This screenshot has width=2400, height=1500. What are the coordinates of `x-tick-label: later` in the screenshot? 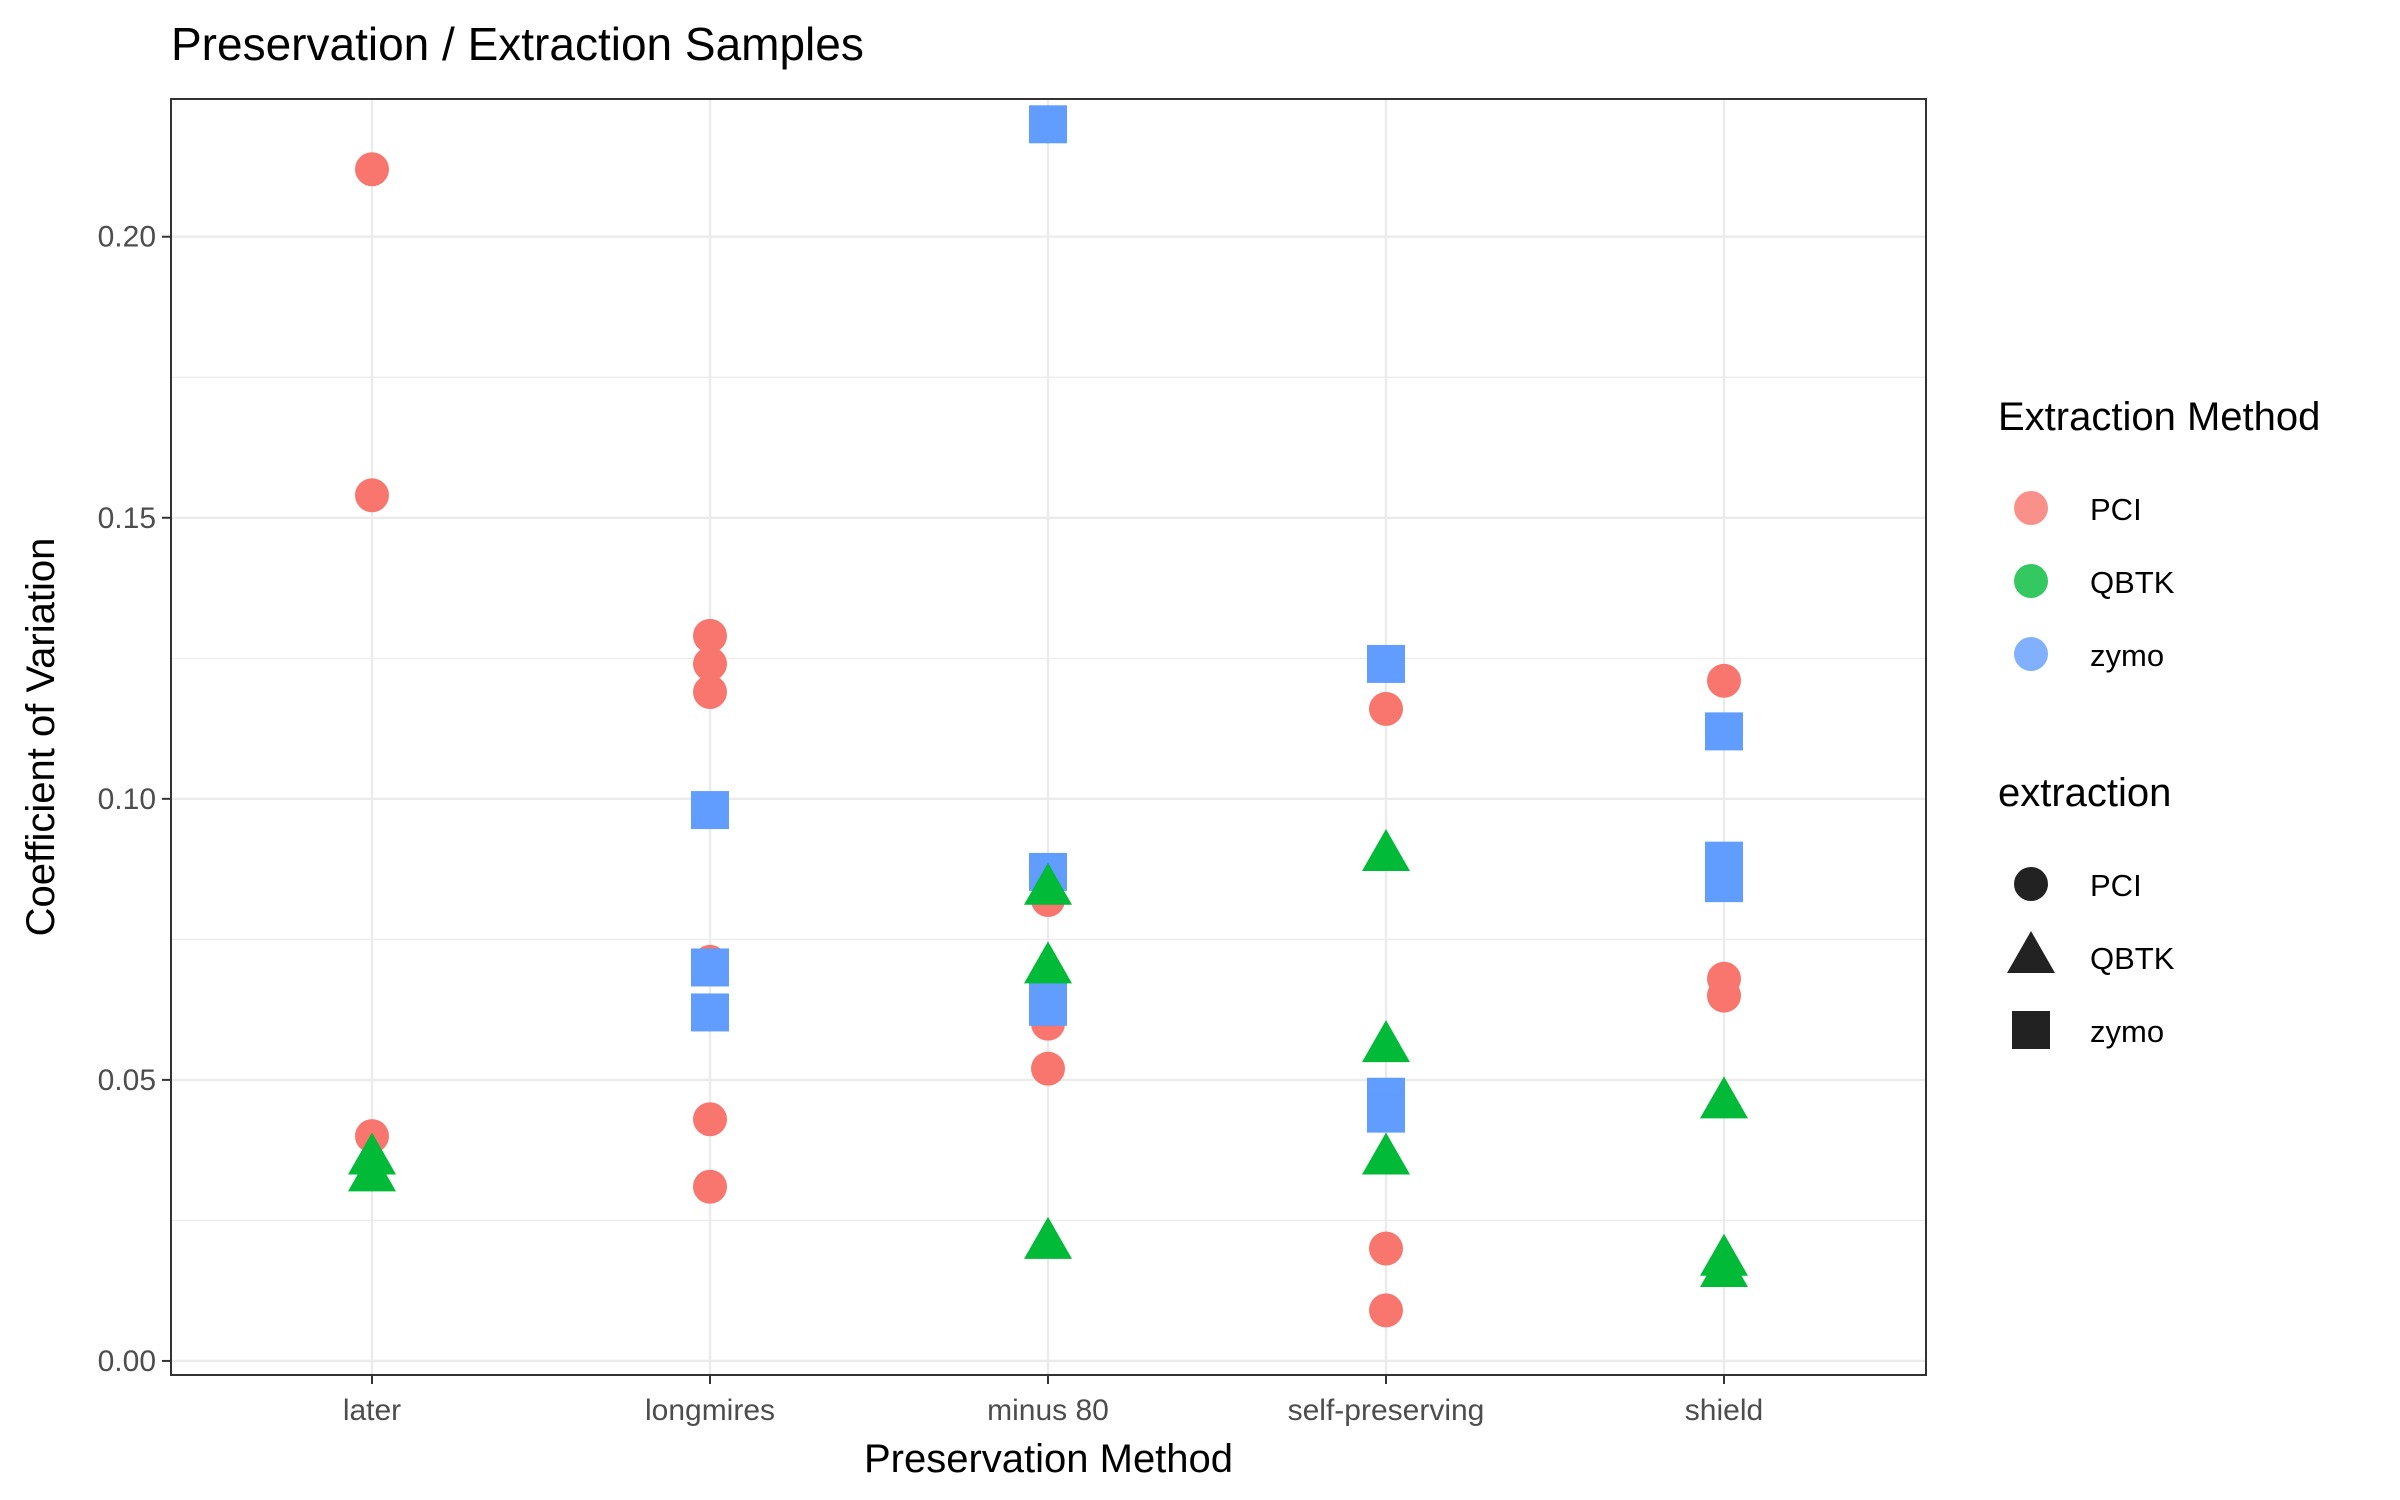 It's located at (372, 1410).